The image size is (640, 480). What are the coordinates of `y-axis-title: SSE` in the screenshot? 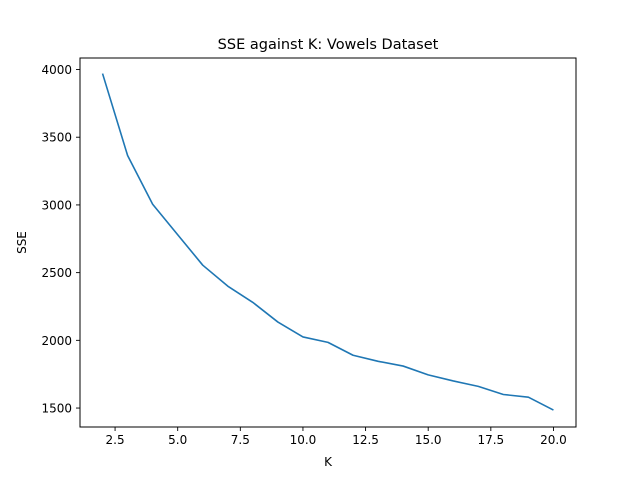 It's located at (22, 242).